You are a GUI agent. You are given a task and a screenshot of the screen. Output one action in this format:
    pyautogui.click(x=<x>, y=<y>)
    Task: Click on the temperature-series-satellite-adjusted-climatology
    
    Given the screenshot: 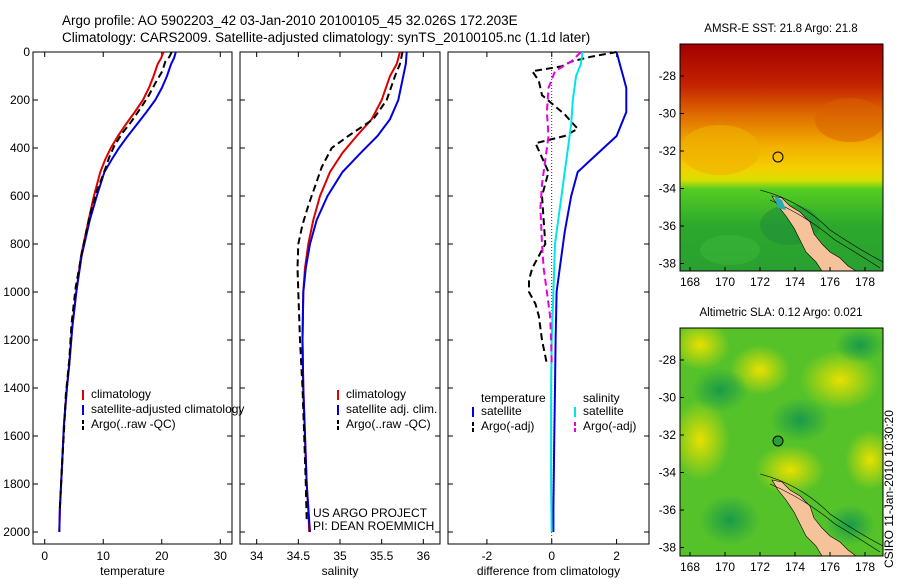 What is the action you would take?
    pyautogui.click(x=117, y=292)
    